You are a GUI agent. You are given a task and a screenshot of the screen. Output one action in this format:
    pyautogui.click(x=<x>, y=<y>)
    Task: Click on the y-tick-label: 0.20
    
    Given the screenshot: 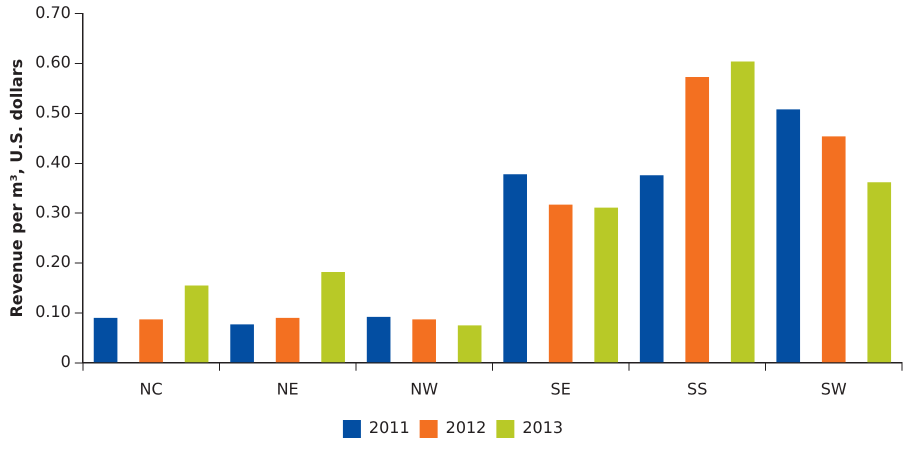 What is the action you would take?
    pyautogui.click(x=53, y=262)
    